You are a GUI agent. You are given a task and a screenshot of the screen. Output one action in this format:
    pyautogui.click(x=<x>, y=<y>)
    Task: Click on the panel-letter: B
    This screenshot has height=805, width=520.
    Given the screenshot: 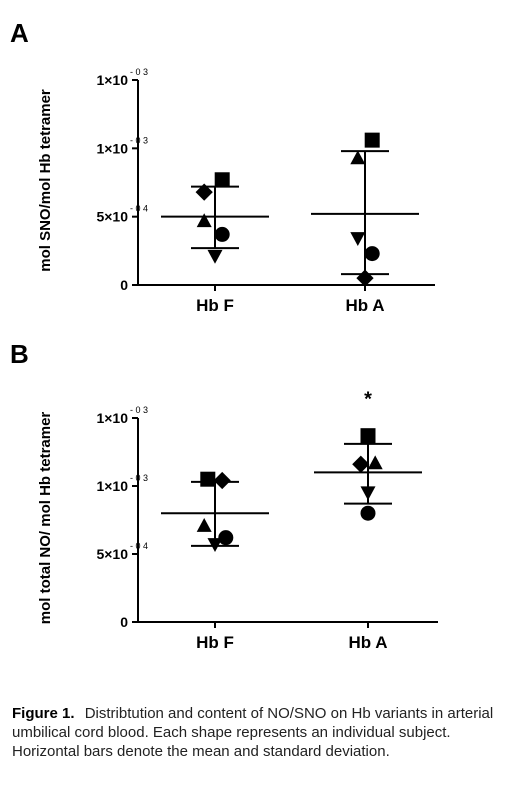 What is the action you would take?
    pyautogui.click(x=19, y=354)
    